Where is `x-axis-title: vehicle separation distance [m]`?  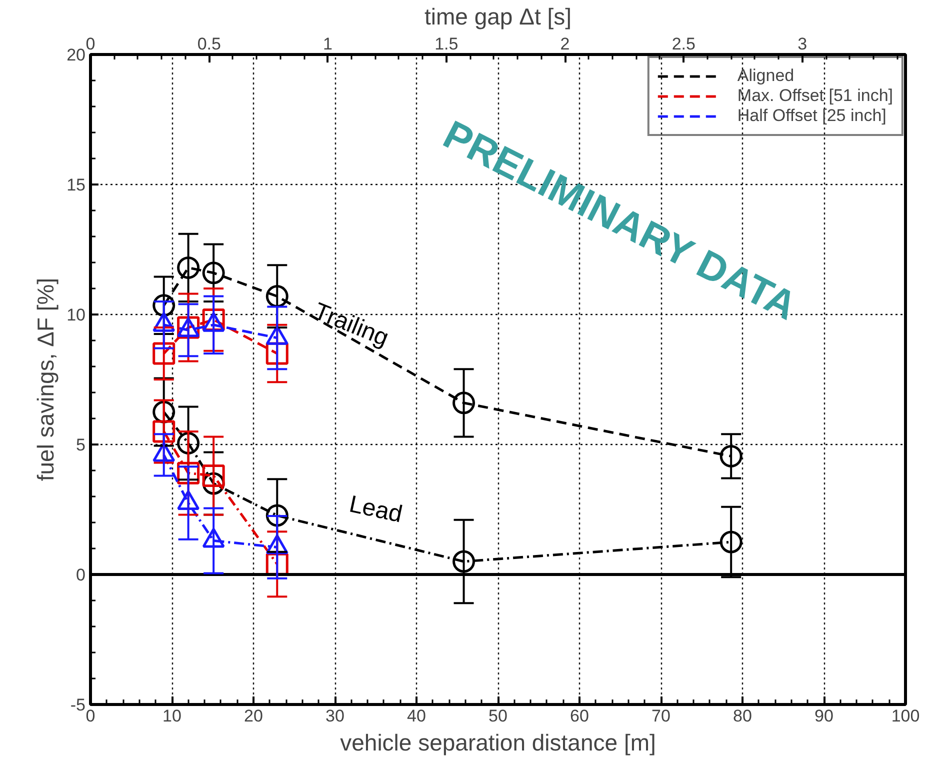 x-axis-title: vehicle separation distance [m] is located at coordinates (498, 743).